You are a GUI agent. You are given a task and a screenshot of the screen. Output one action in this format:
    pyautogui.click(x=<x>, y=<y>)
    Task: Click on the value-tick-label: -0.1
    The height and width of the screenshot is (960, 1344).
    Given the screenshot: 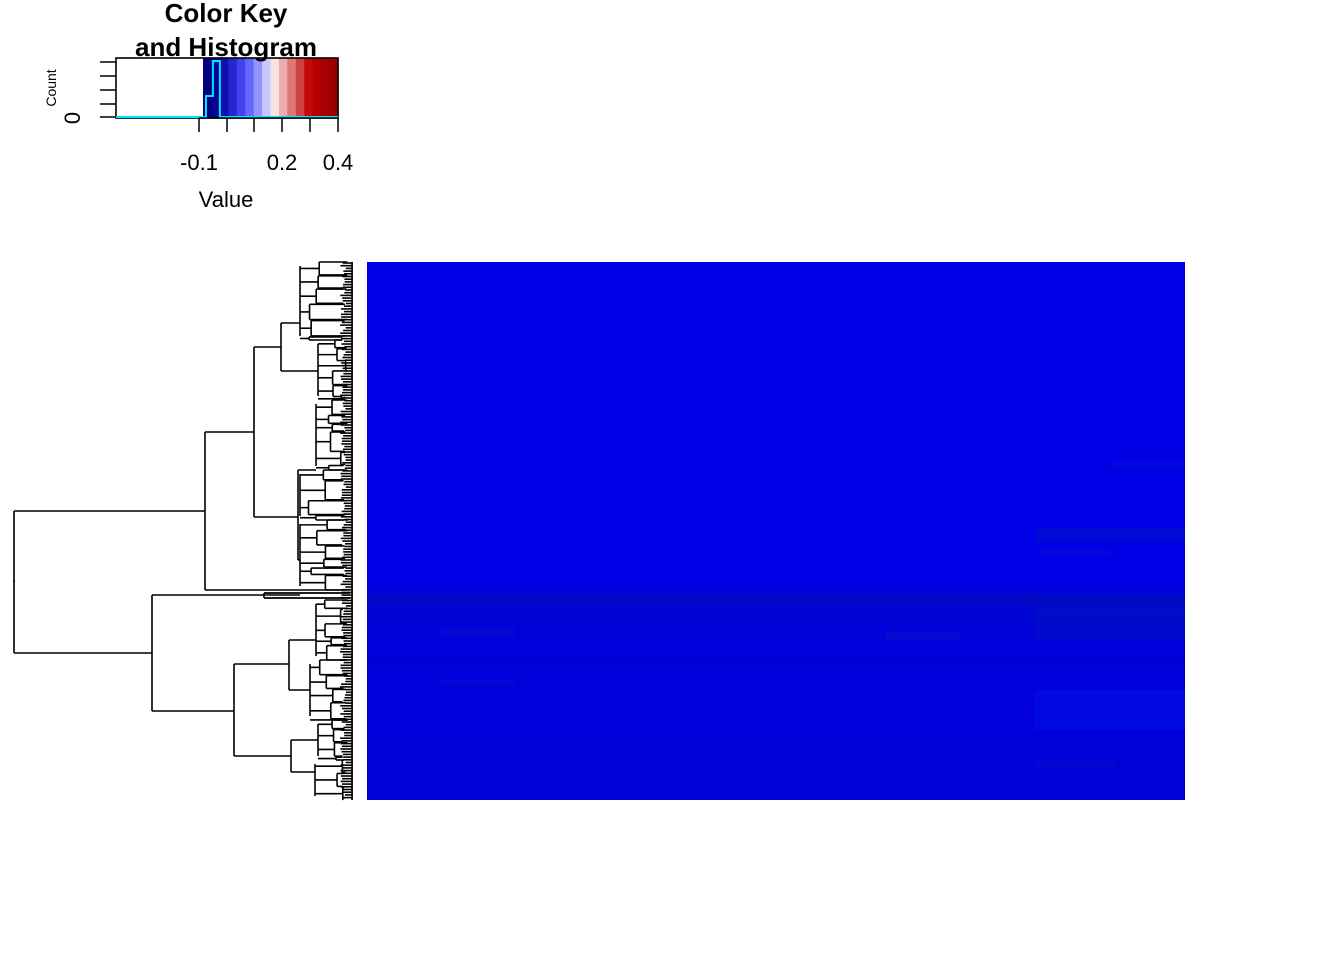 What is the action you would take?
    pyautogui.click(x=199, y=162)
    